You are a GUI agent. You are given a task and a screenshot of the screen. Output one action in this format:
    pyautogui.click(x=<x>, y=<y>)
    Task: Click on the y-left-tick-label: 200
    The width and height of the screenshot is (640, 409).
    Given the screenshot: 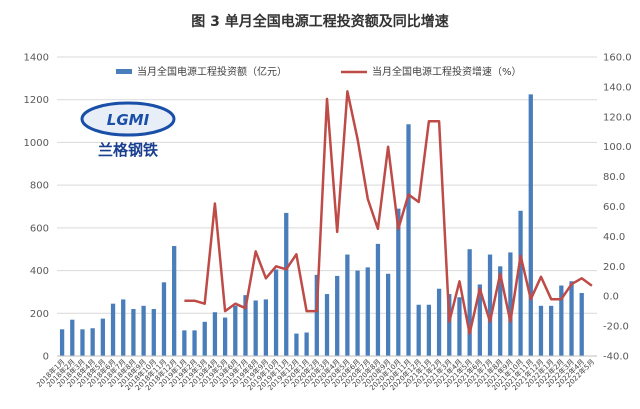 What is the action you would take?
    pyautogui.click(x=39, y=314)
    